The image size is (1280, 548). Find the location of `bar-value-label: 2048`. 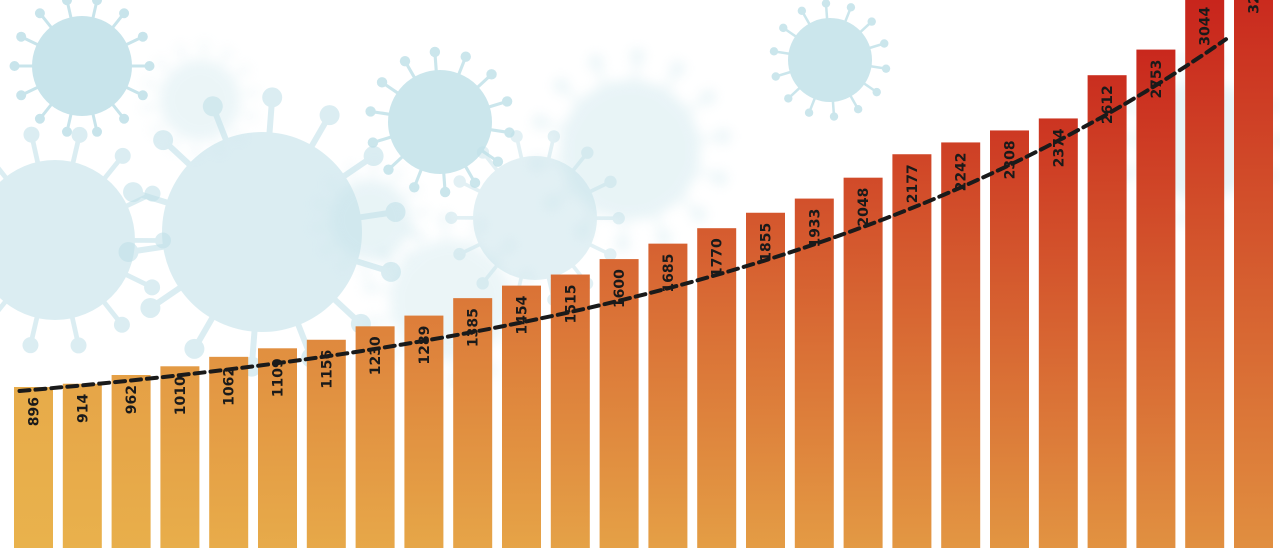

bar-value-label: 2048 is located at coordinates (864, 207).